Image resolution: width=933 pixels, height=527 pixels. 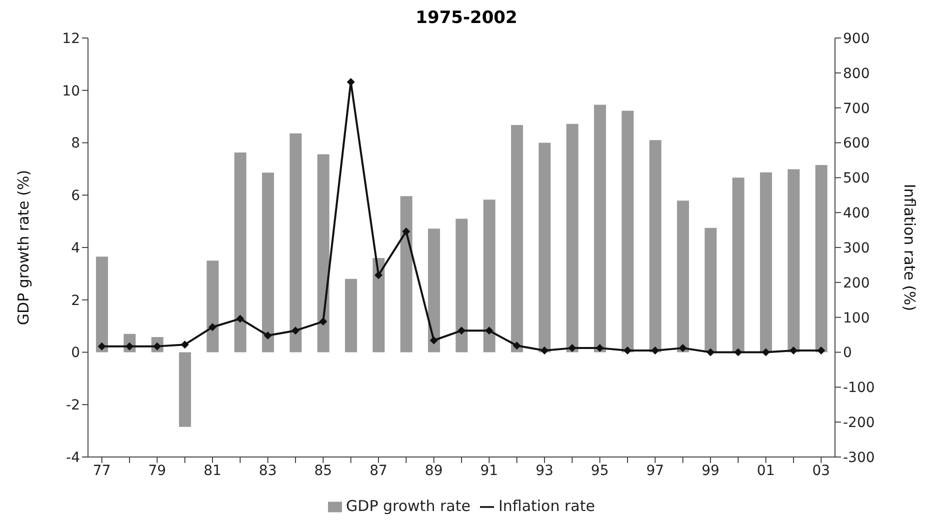 I want to click on y2-tick-label: 400, so click(x=856, y=214).